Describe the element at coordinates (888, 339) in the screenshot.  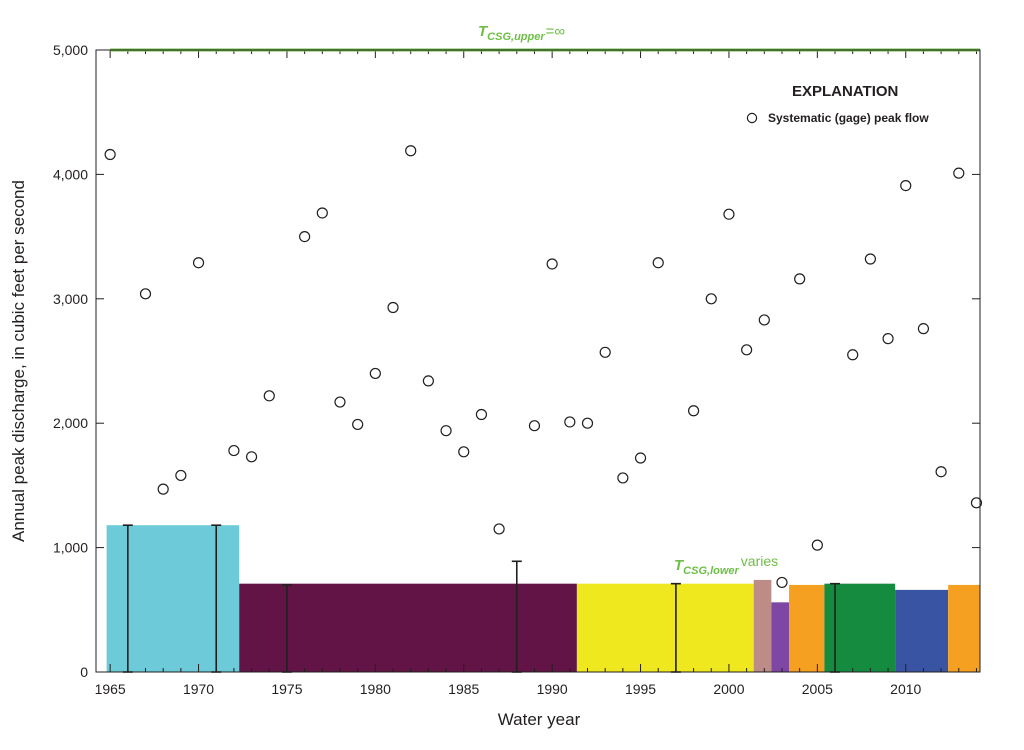
I see `peak-flow-point-2009` at that location.